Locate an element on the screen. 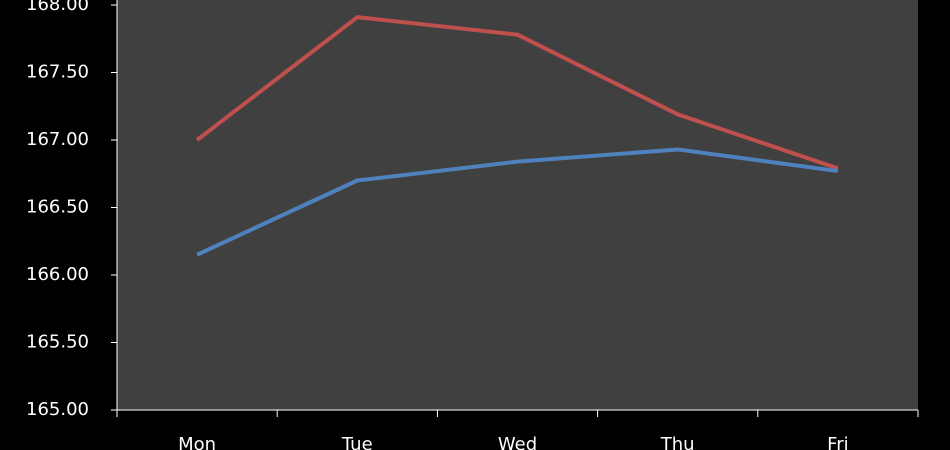 The width and height of the screenshot is (950, 450). y-tick-label: 165.00 is located at coordinates (57, 409).